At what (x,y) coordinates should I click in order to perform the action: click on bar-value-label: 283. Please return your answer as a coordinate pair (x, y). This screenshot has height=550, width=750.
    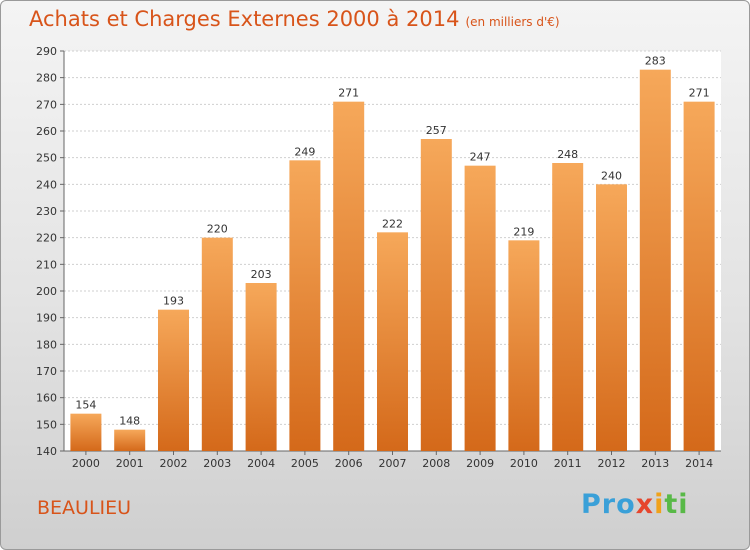
    Looking at the image, I should click on (655, 61).